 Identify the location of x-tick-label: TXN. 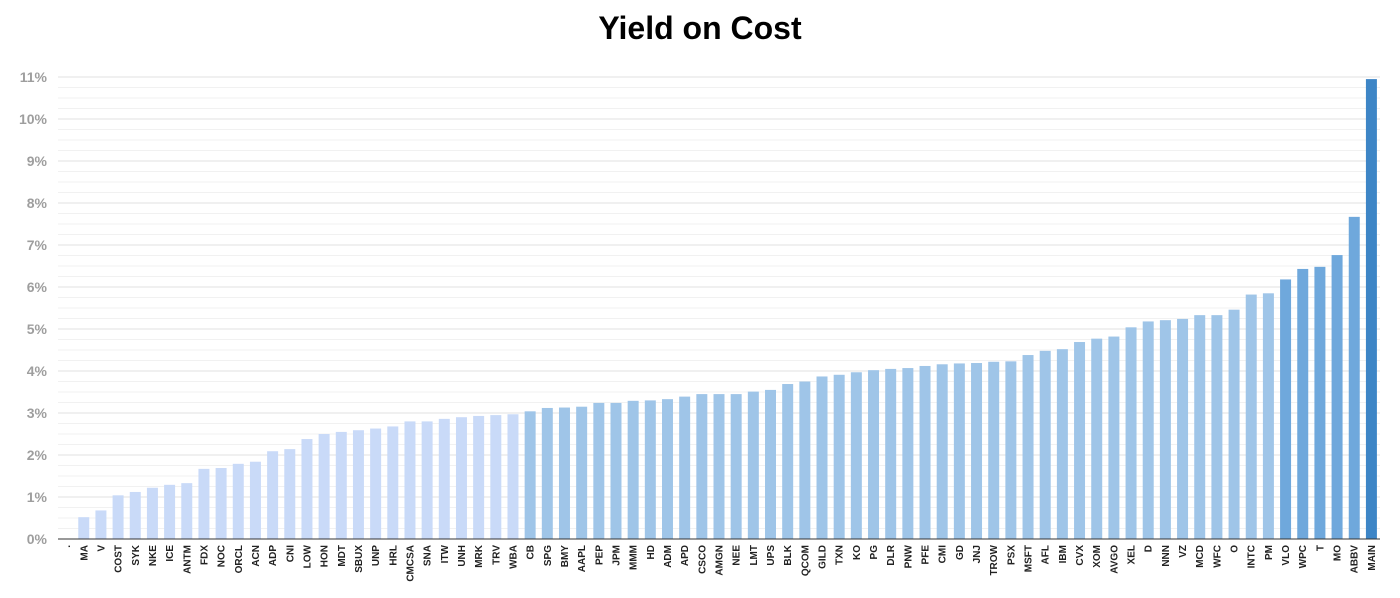
(840, 555).